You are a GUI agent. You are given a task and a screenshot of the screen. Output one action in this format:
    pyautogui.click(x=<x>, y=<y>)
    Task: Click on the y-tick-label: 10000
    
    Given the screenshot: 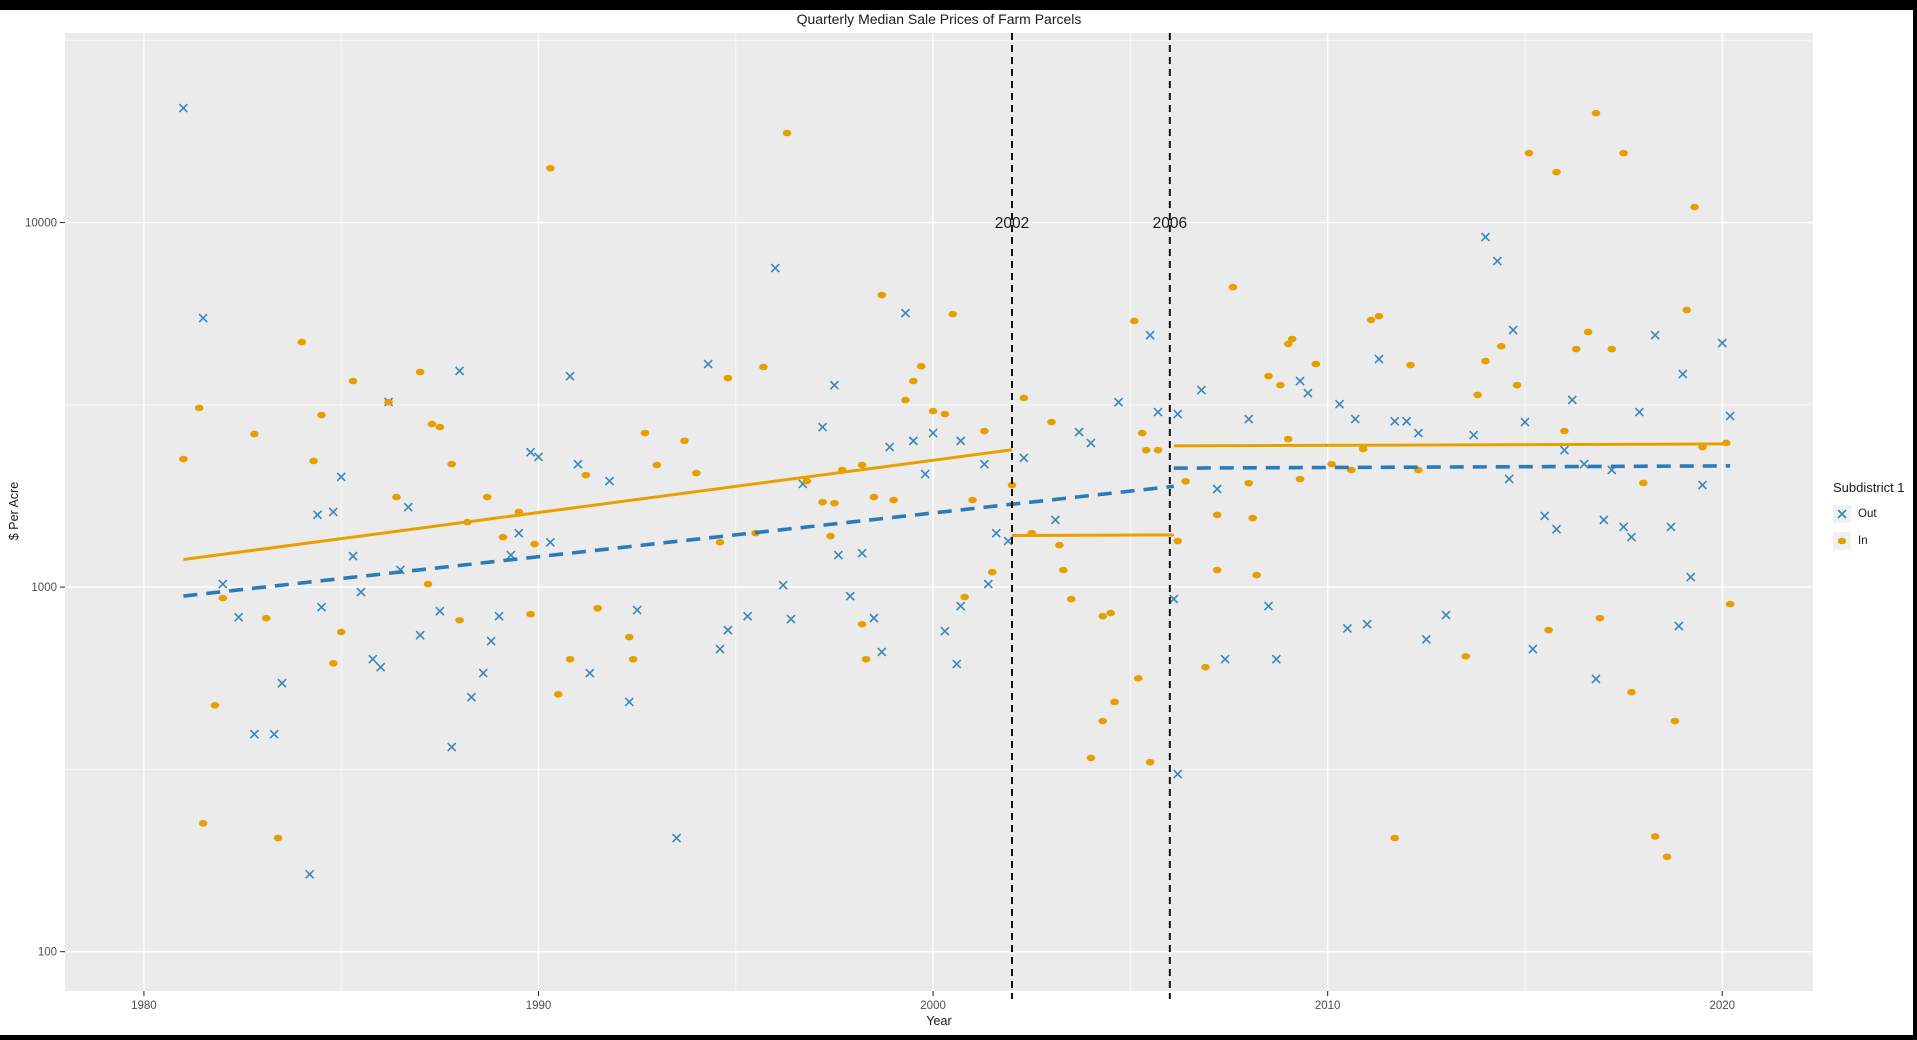 What is the action you would take?
    pyautogui.click(x=41, y=224)
    